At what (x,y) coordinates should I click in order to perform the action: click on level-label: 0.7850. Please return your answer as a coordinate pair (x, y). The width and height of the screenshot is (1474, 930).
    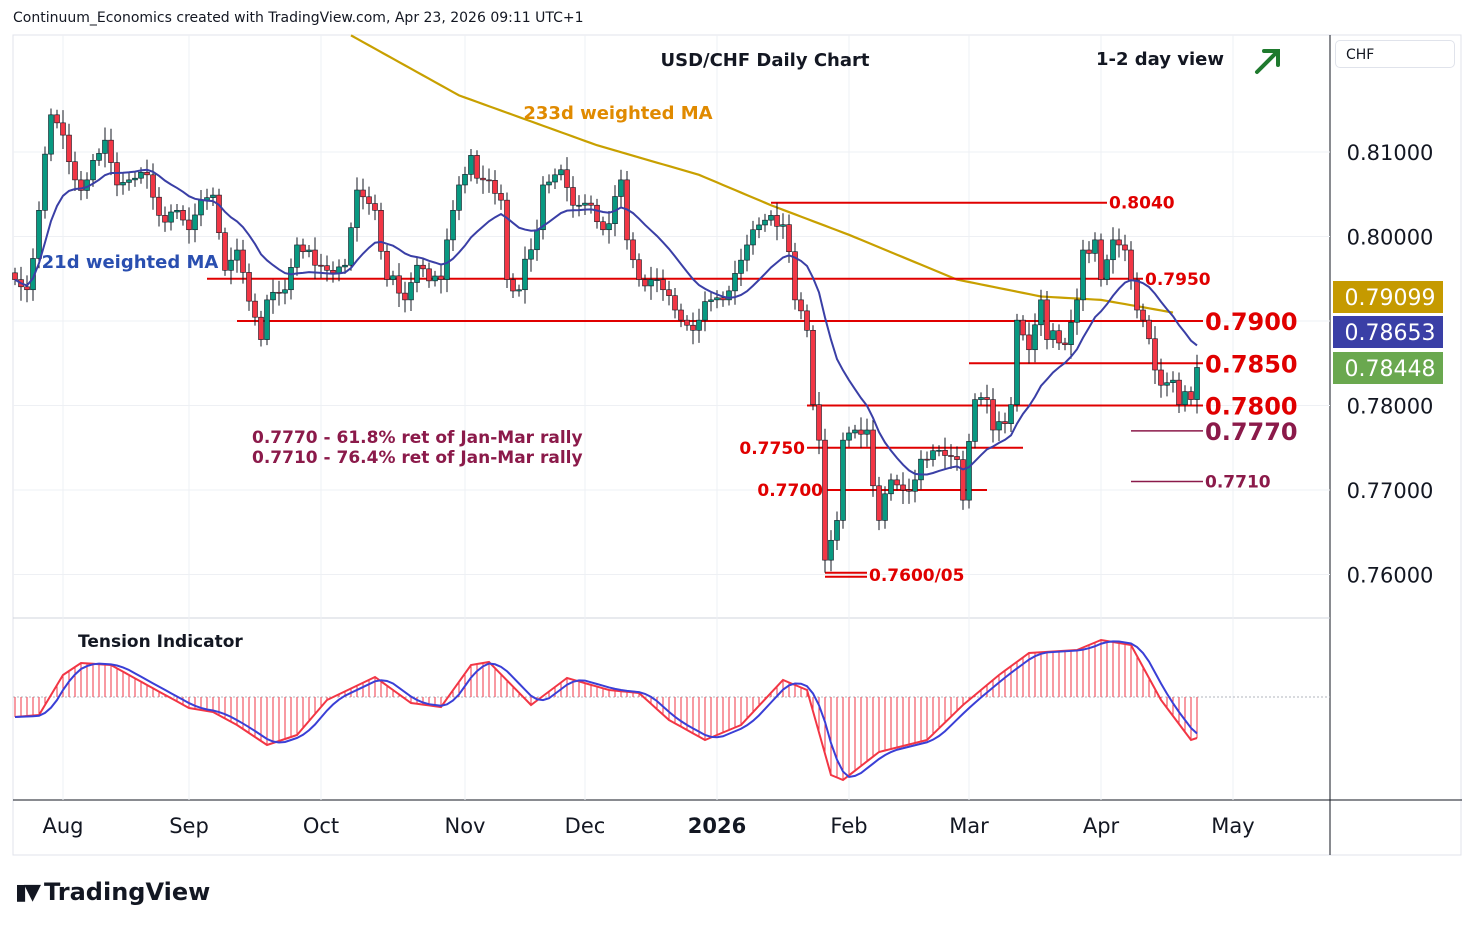
    Looking at the image, I should click on (1251, 364).